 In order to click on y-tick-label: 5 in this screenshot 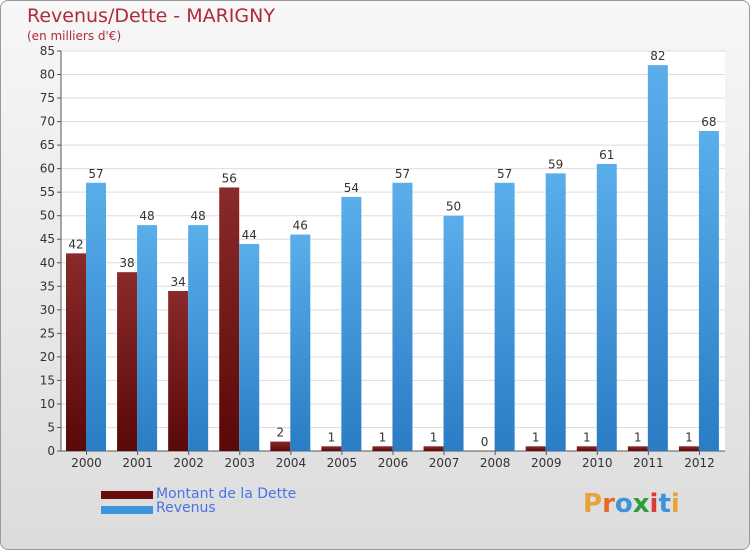, I will do `click(51, 427)`.